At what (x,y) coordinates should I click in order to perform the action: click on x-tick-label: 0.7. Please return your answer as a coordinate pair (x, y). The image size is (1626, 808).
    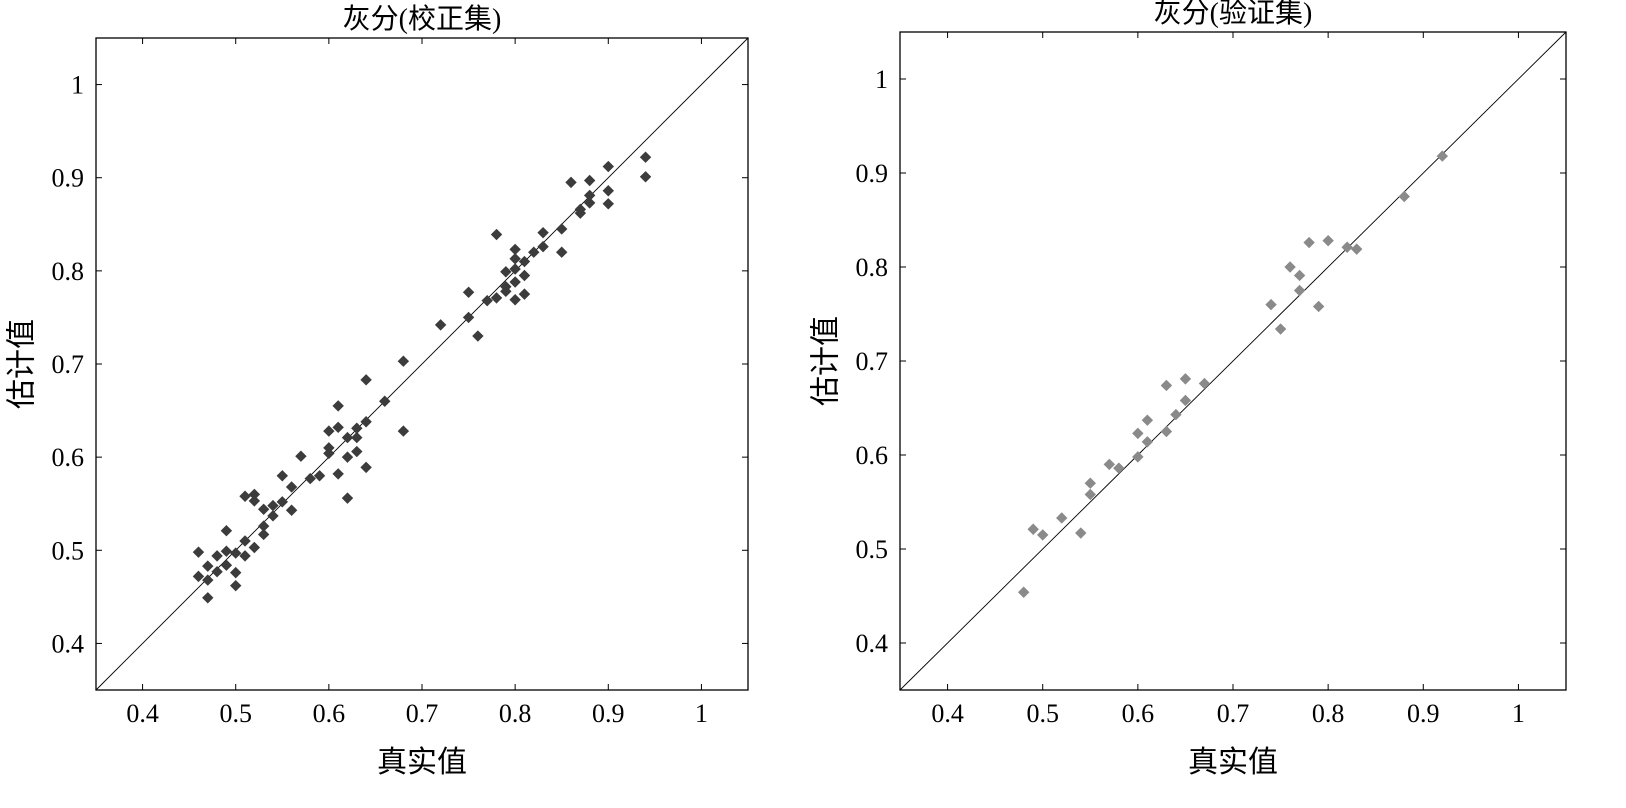
    Looking at the image, I should click on (422, 713).